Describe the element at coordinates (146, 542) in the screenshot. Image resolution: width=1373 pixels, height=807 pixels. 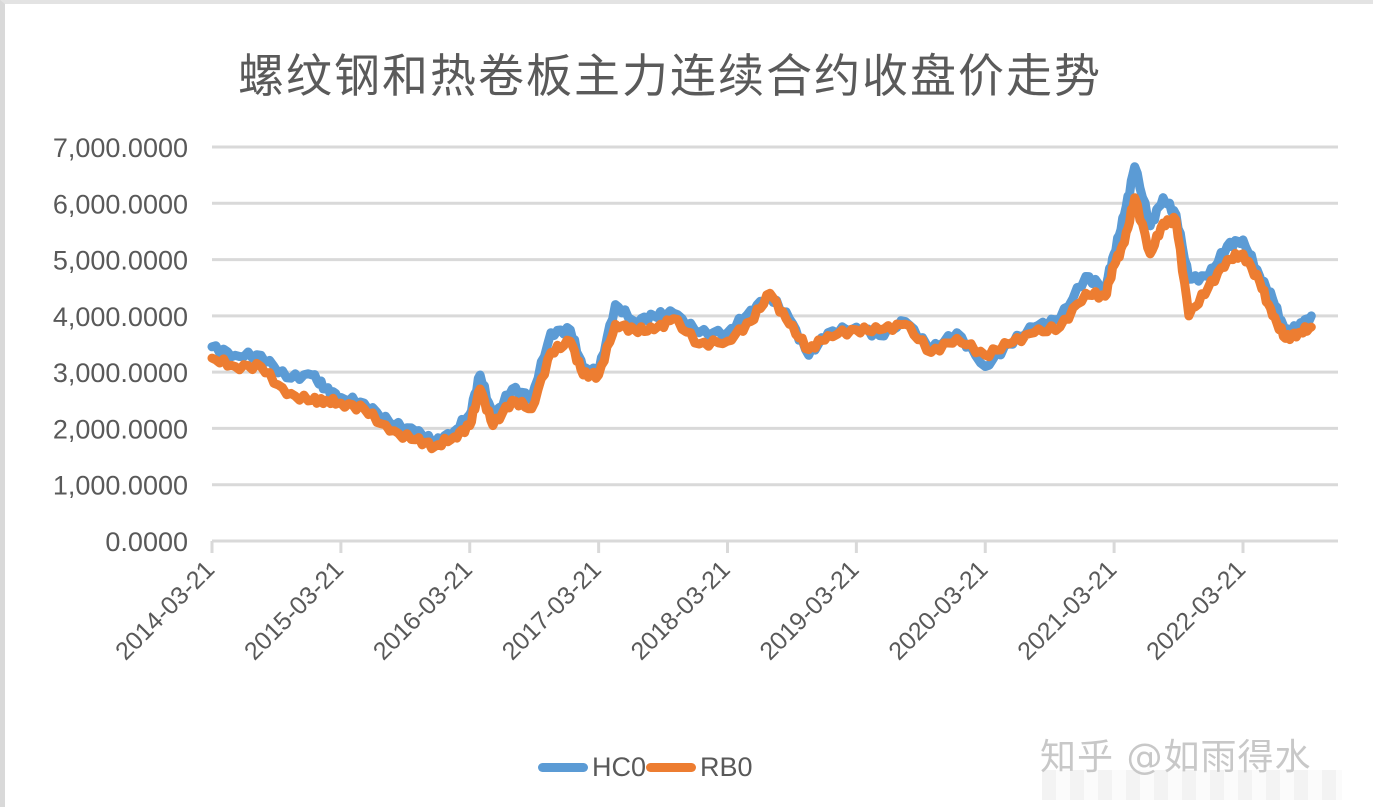
I see `y-tick-label: 0.0000` at that location.